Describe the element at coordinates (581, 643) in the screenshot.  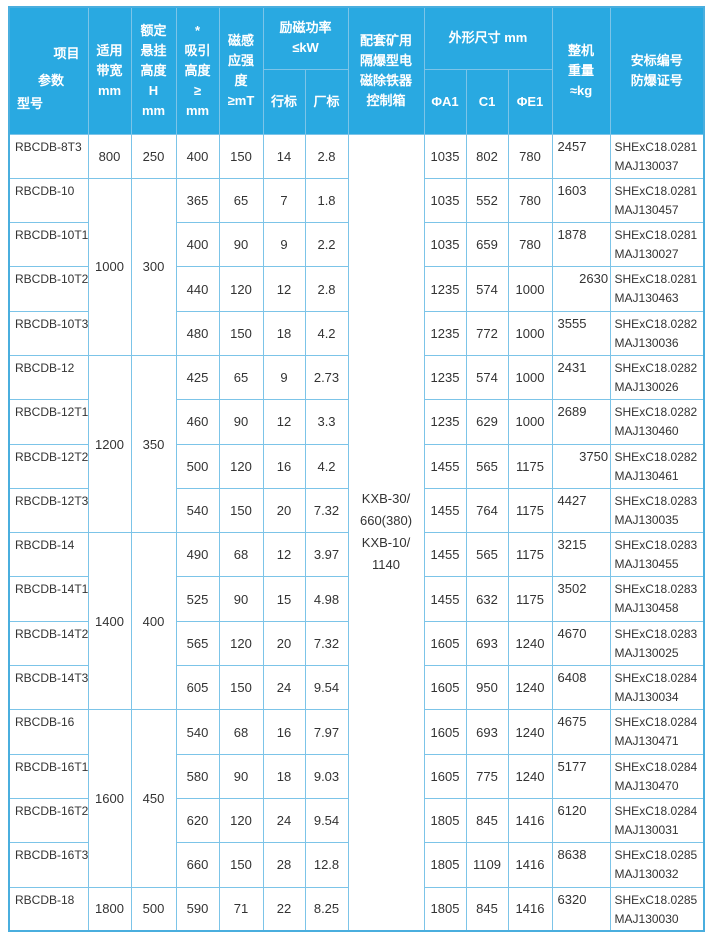
I see `cell-weight: 4670` at that location.